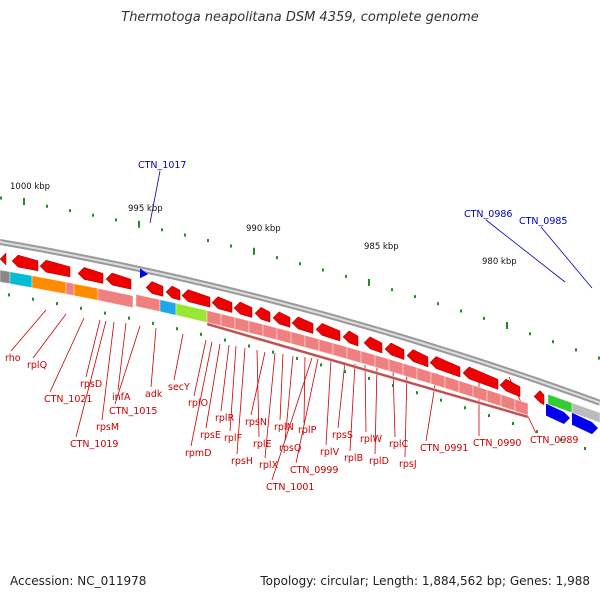 This screenshot has width=600, height=600. Describe the element at coordinates (168, 307) in the screenshot. I see `cds-segment-blue` at that location.